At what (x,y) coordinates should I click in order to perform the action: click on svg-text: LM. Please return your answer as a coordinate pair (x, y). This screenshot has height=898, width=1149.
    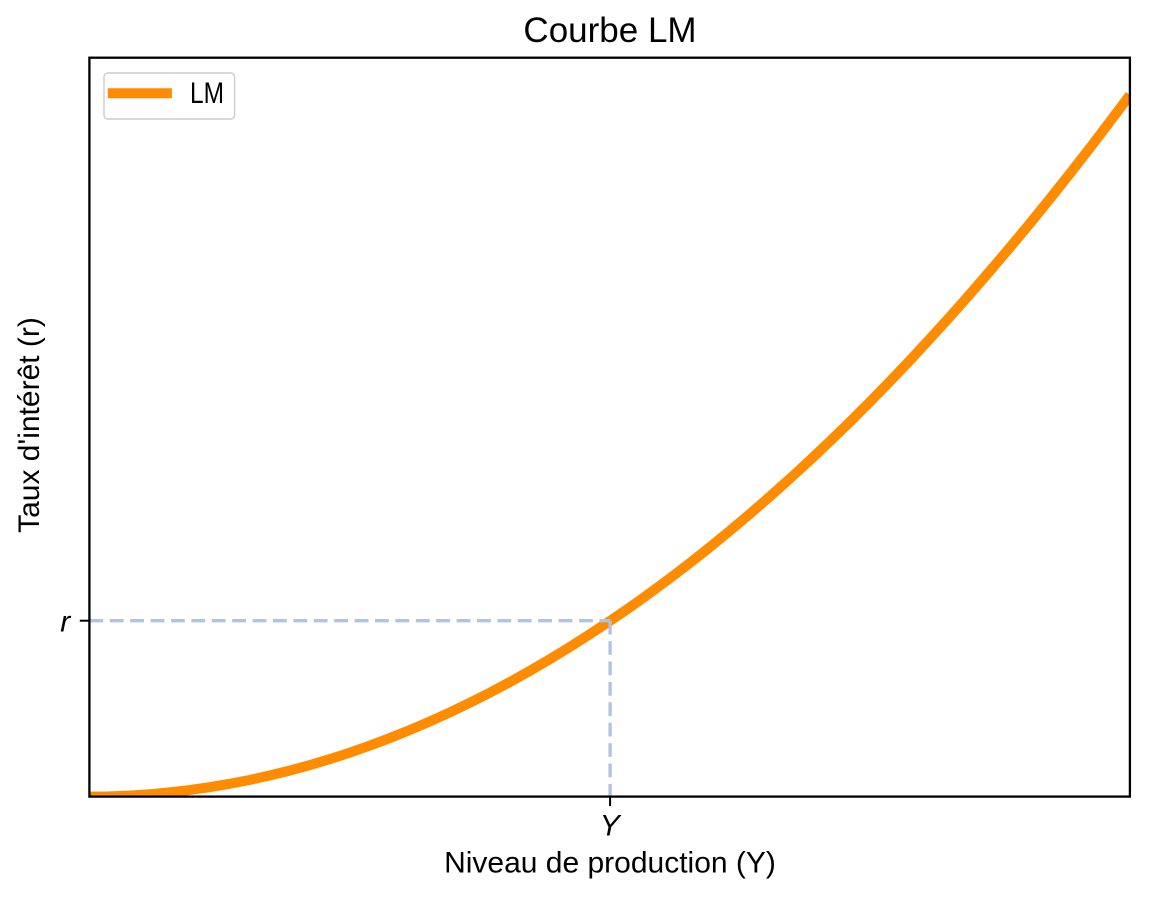
    Looking at the image, I should click on (207, 93).